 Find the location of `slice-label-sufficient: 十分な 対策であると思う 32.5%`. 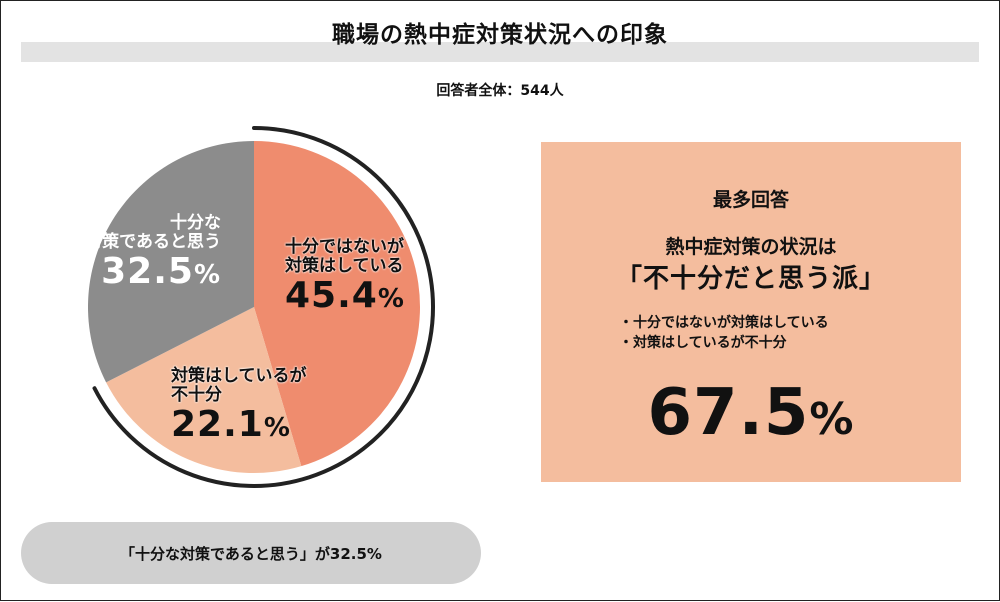

slice-label-sufficient: 十分な 対策であると思う 32.5% is located at coordinates (139, 253).